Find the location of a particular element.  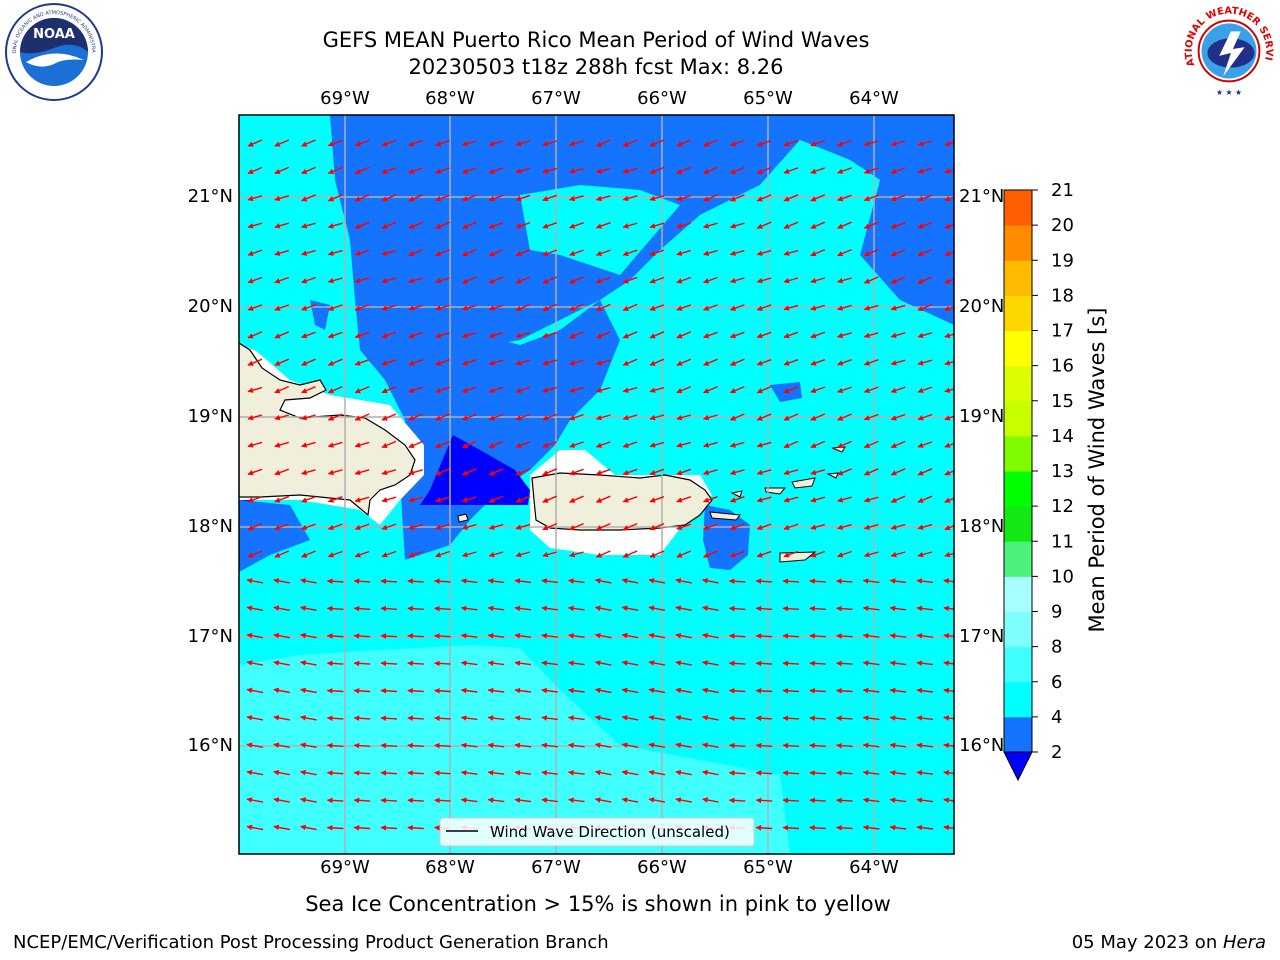

colorbar-tick-label-13: 13 is located at coordinates (1062, 471).